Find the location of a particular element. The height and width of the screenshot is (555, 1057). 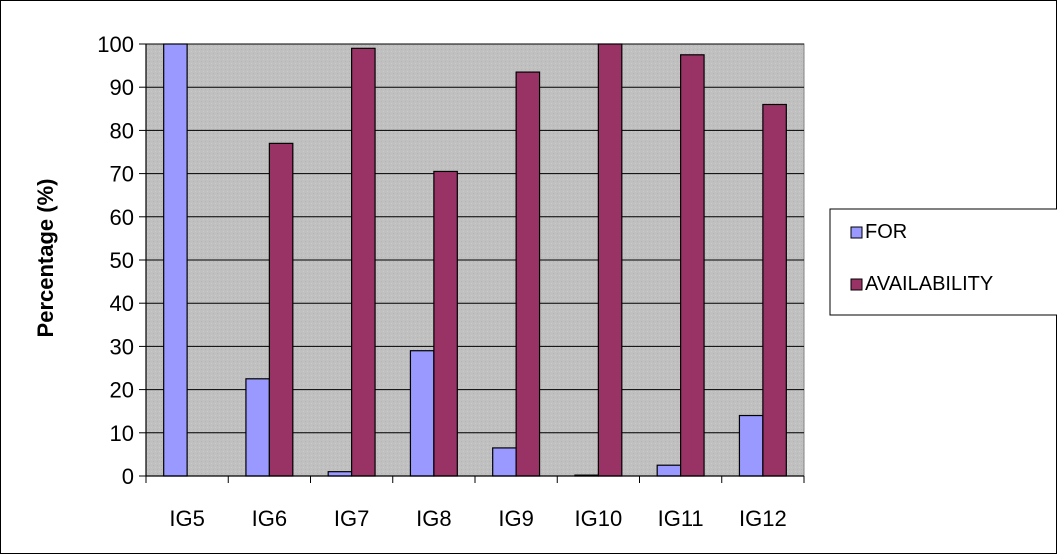

y-tick-label: 40 is located at coordinates (122, 303).